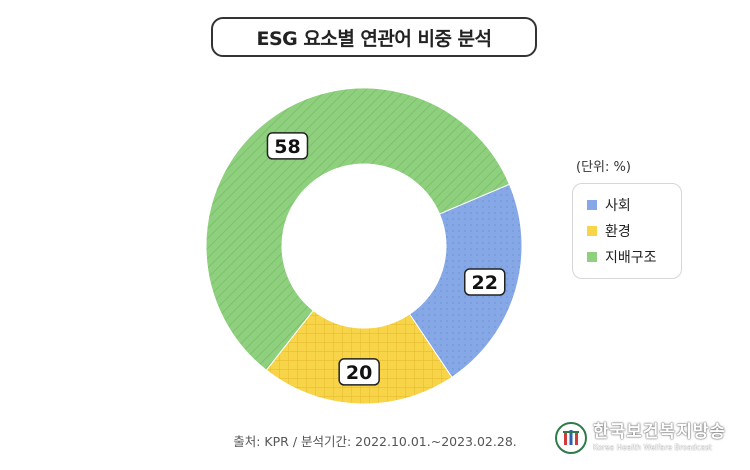 This screenshot has height=470, width=750. What do you see at coordinates (634, 231) in the screenshot?
I see `legend-item-environment: 환경` at bounding box center [634, 231].